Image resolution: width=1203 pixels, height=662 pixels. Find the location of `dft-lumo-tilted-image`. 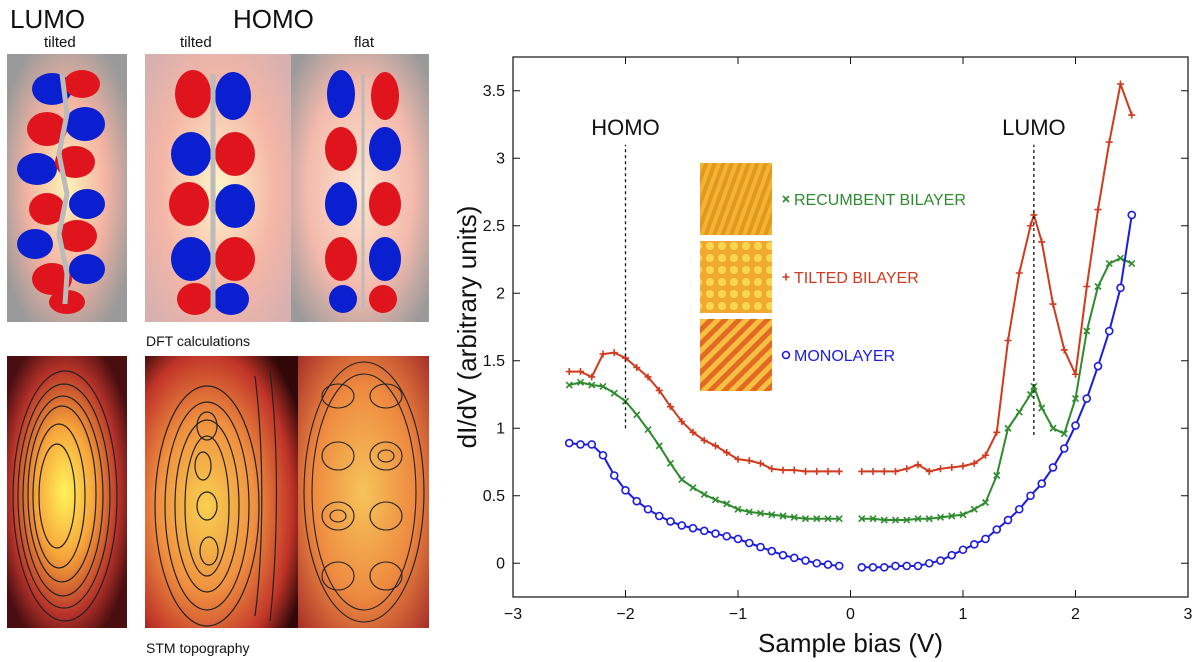

dft-lumo-tilted-image is located at coordinates (67, 188).